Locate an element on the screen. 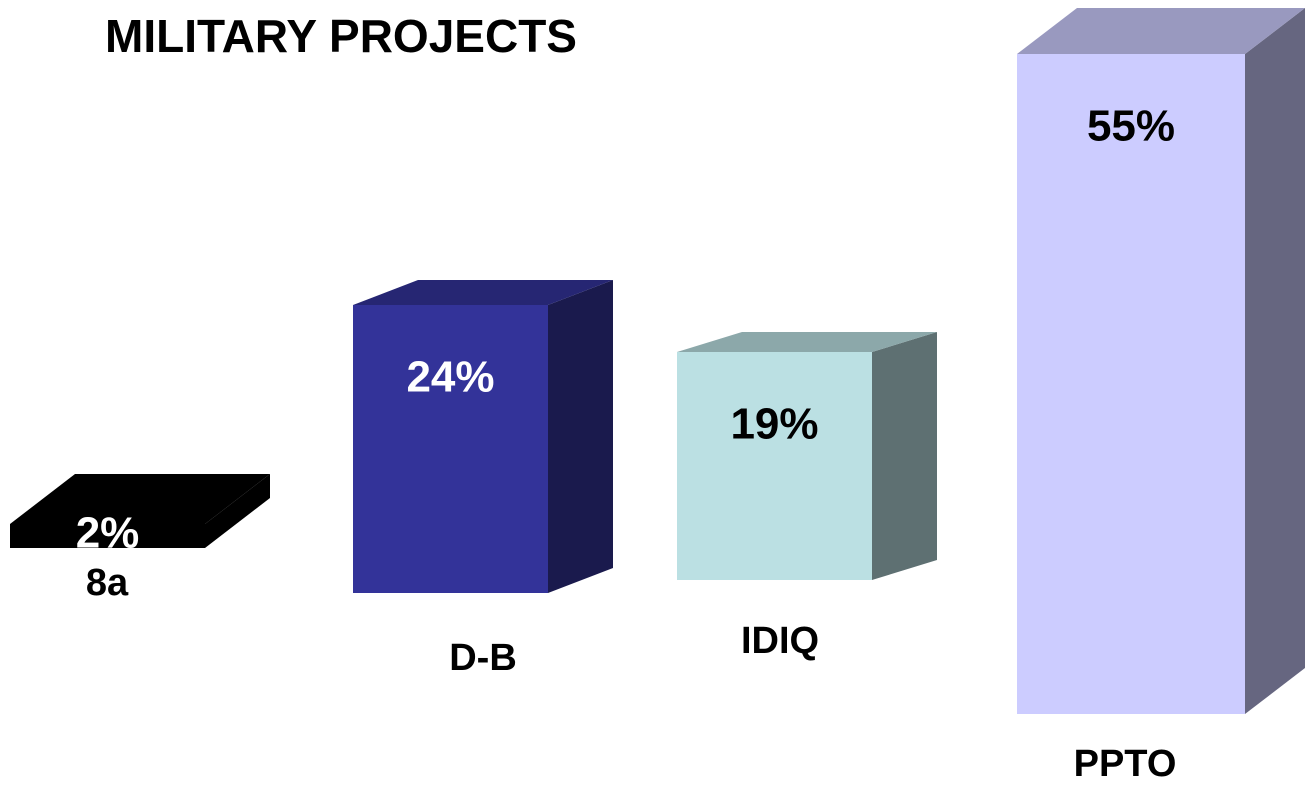  value-label: 55% is located at coordinates (1131, 126).